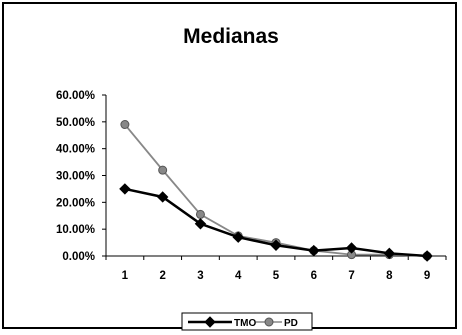 The image size is (462, 335). Describe the element at coordinates (314, 276) in the screenshot. I see `x-tick-label: 6` at that location.